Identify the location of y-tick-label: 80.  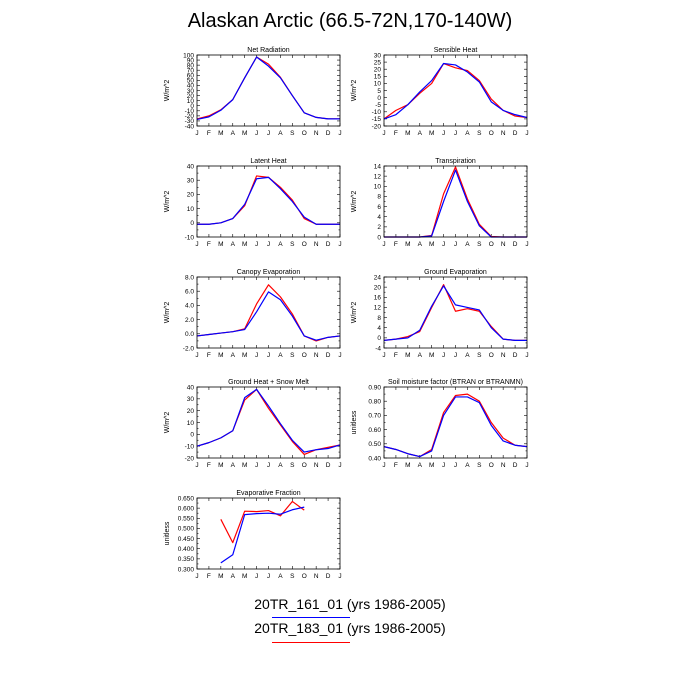
(191, 65).